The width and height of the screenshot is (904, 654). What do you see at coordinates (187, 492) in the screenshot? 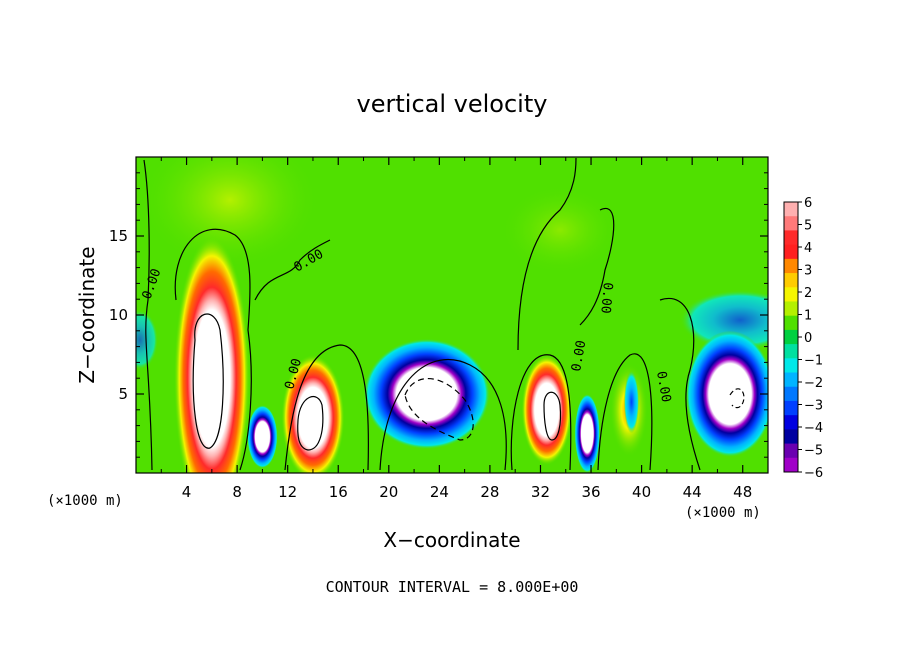
I see `x-tick-label: 4` at bounding box center [187, 492].